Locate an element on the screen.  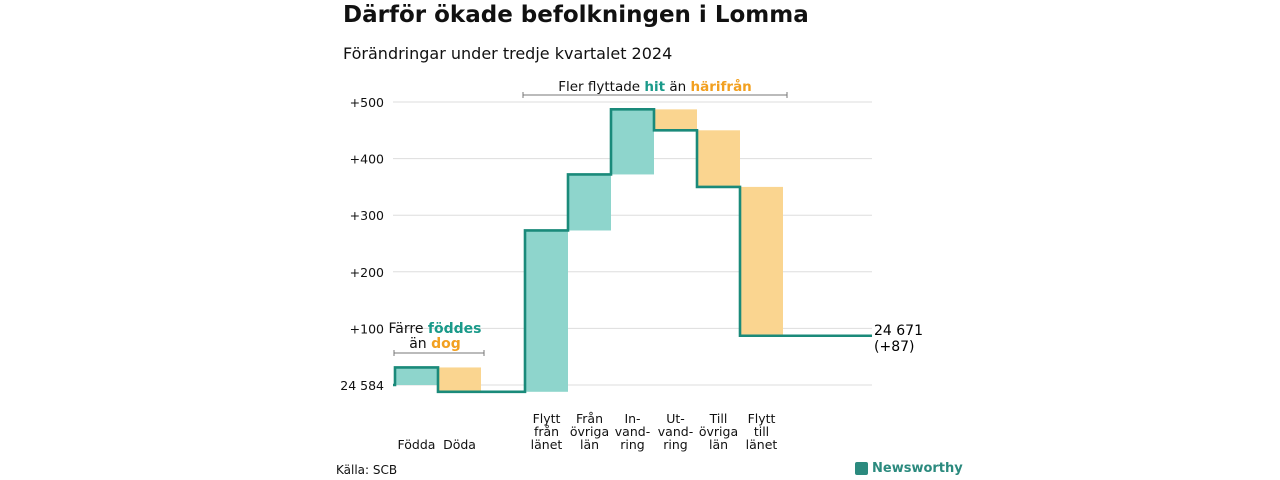
y-tick-label: +100 is located at coordinates (367, 328).